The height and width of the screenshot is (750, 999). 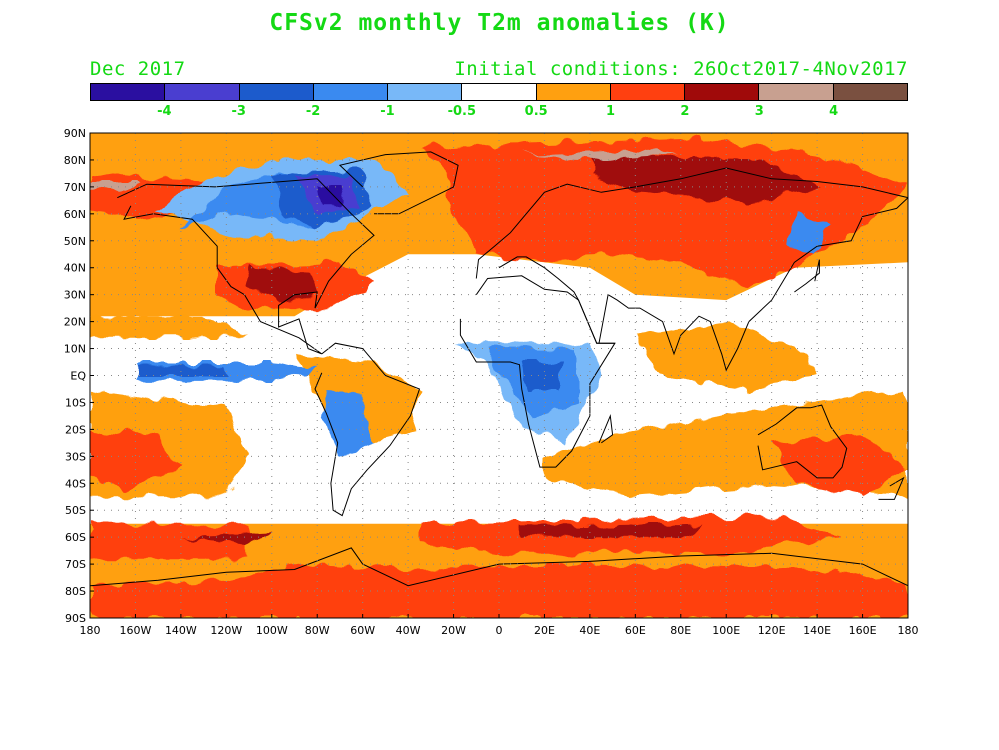 I want to click on latitude-label: 40N, so click(x=75, y=268).